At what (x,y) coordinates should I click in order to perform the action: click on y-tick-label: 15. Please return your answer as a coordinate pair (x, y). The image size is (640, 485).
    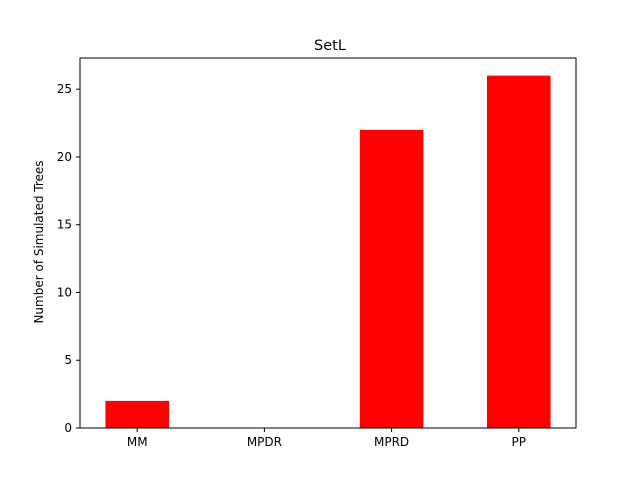
    Looking at the image, I should click on (64, 225).